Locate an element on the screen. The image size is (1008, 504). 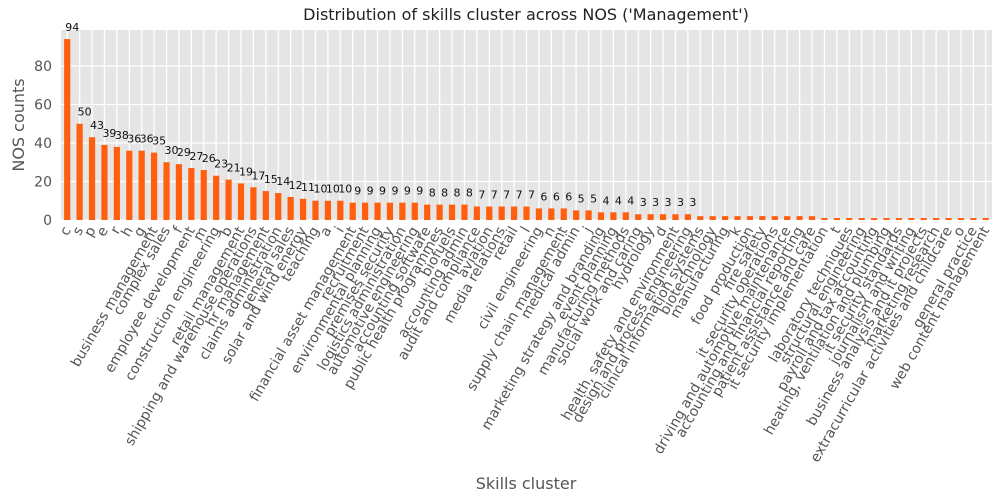
data-label: 94 is located at coordinates (72, 27).